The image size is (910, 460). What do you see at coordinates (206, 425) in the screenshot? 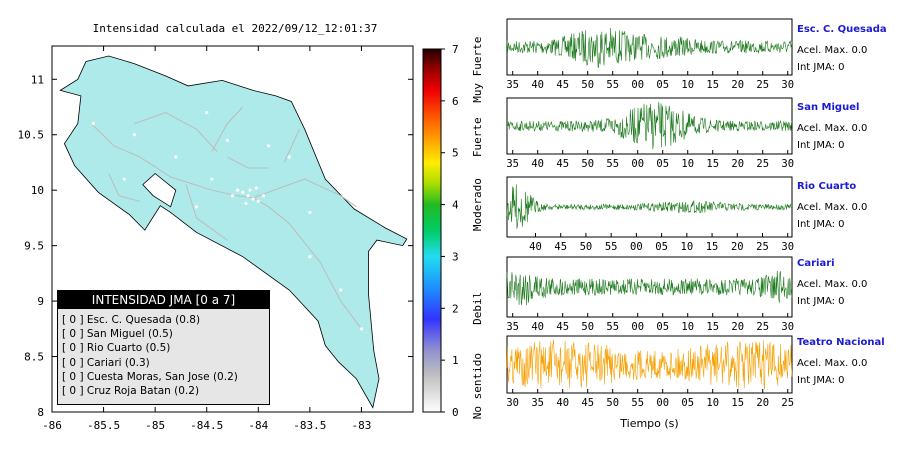
I see `x-tick-label: -84.5` at bounding box center [206, 425].